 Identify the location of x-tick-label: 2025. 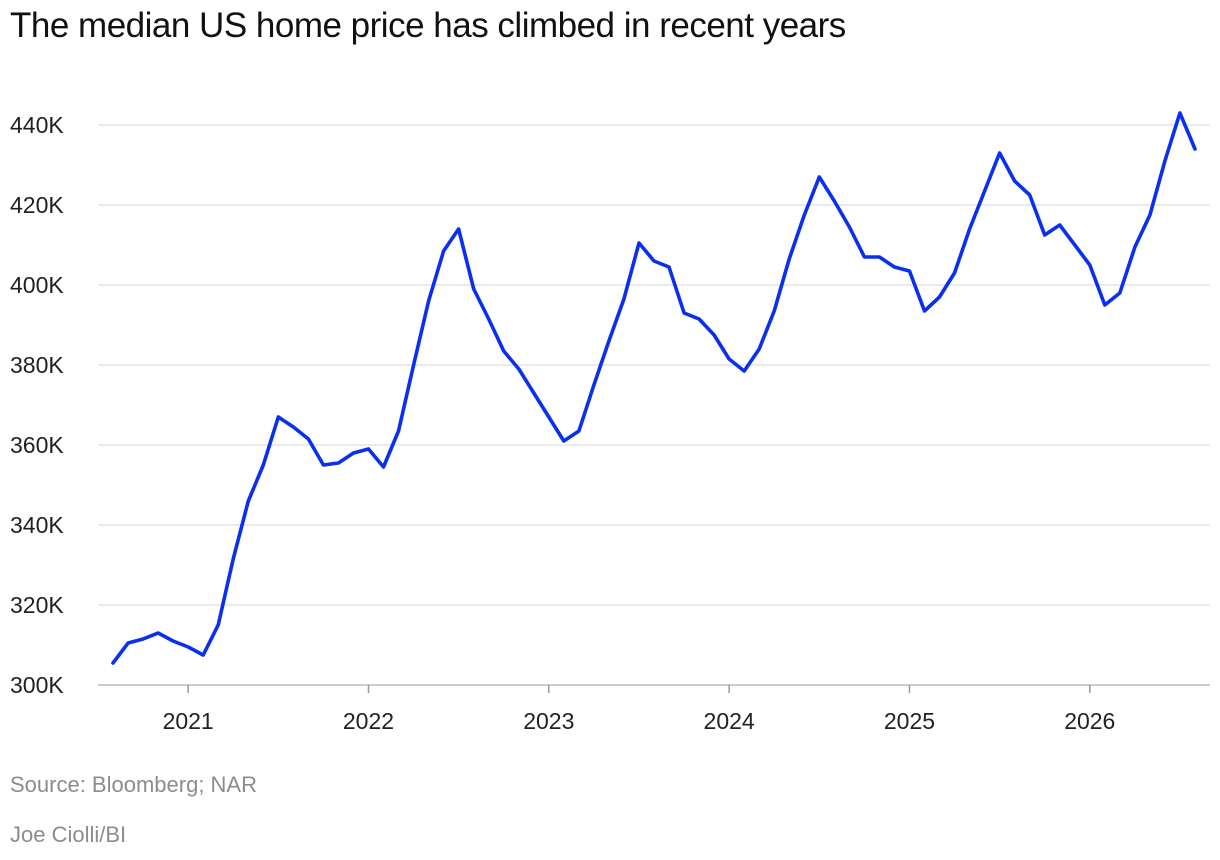
(909, 721).